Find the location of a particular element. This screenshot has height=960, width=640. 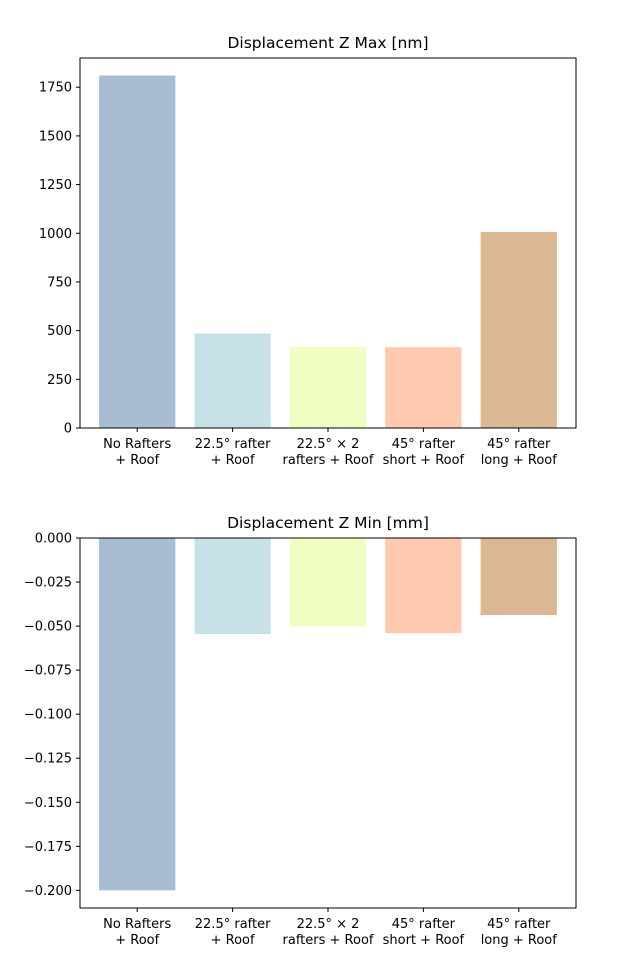

y-tick-label: −0.175 is located at coordinates (48, 847).